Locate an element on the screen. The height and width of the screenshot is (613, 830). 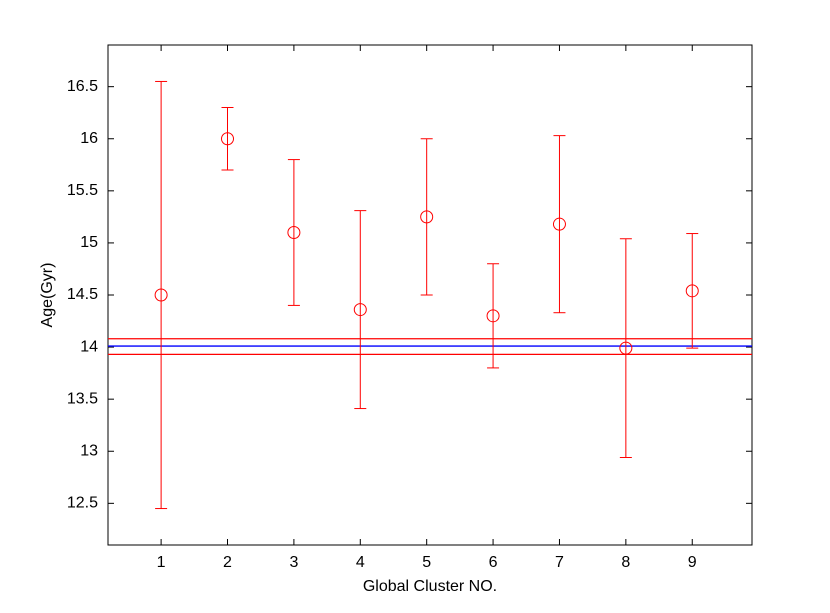
x-tick-label: 5 is located at coordinates (426, 562).